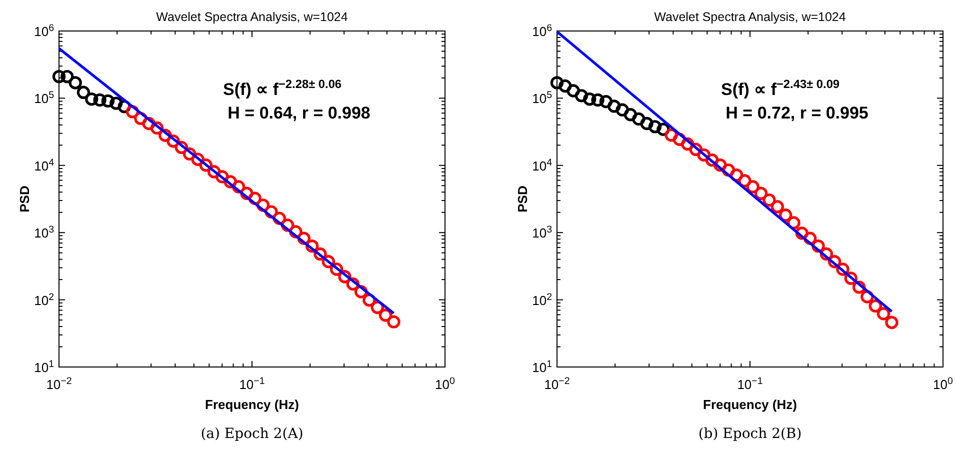  What do you see at coordinates (780, 87) in the screenshot?
I see `annotation: S(f) ∝ f$^{−2.43± 0.09}$` at bounding box center [780, 87].